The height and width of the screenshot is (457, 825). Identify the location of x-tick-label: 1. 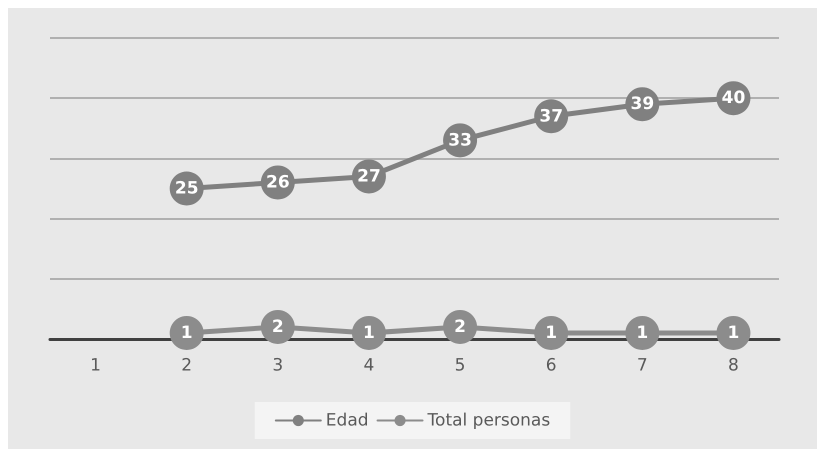
(95, 366).